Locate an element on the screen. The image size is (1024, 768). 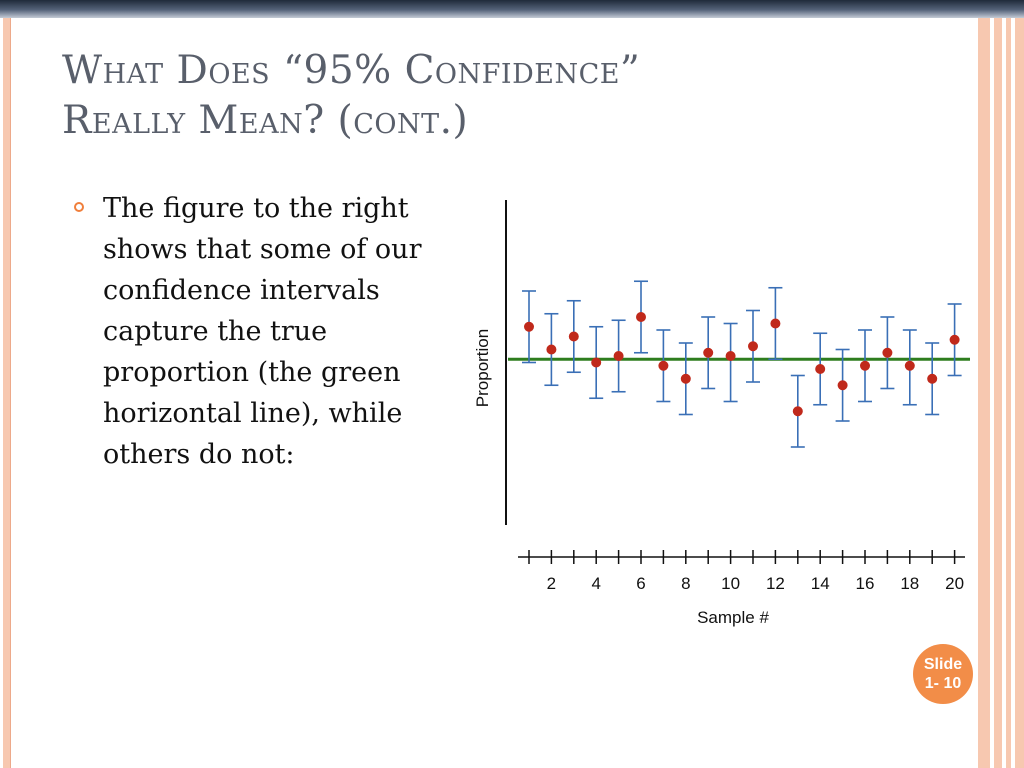
x-tick-label: 4 is located at coordinates (595, 583).